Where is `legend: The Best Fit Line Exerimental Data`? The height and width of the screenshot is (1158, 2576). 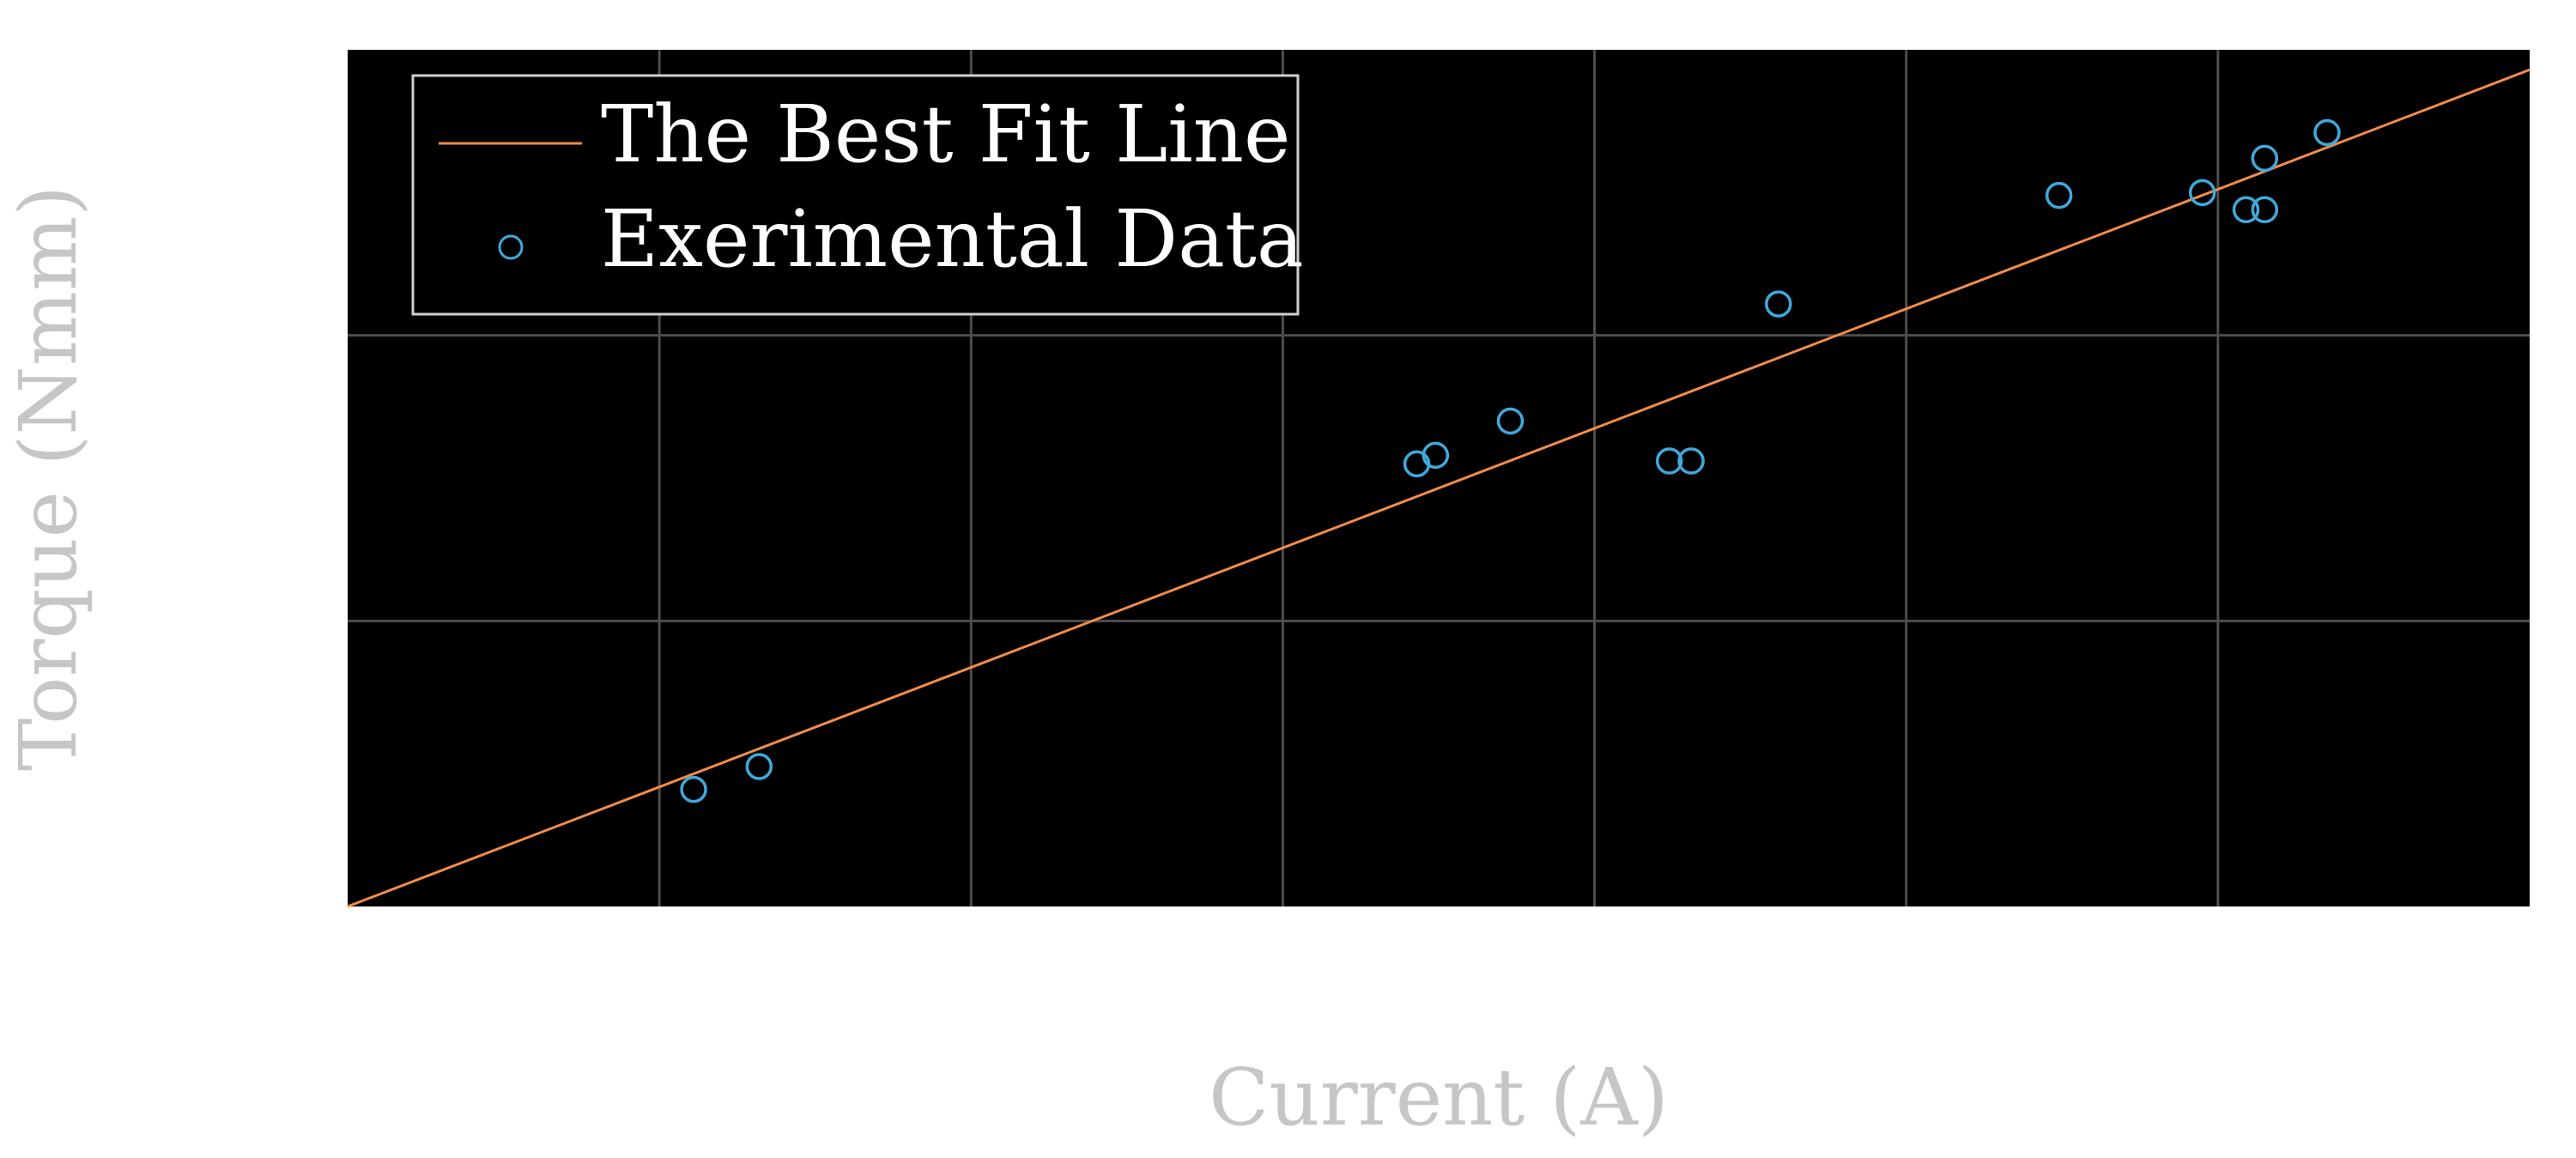
legend: The Best Fit Line Exerimental Data is located at coordinates (857, 195).